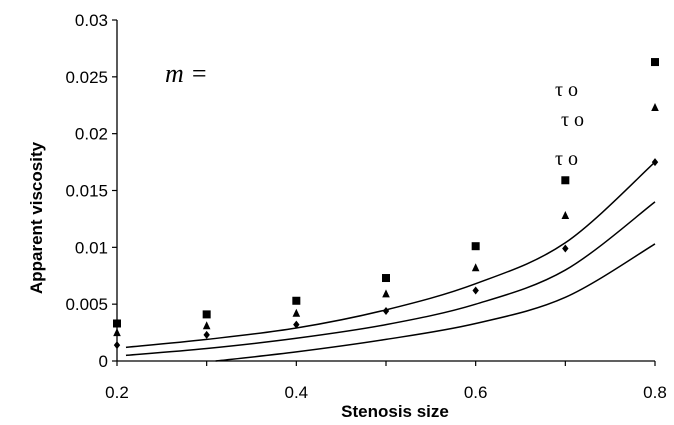 The width and height of the screenshot is (674, 425). Describe the element at coordinates (91, 20) in the screenshot. I see `y-tick-label: 0.03` at that location.